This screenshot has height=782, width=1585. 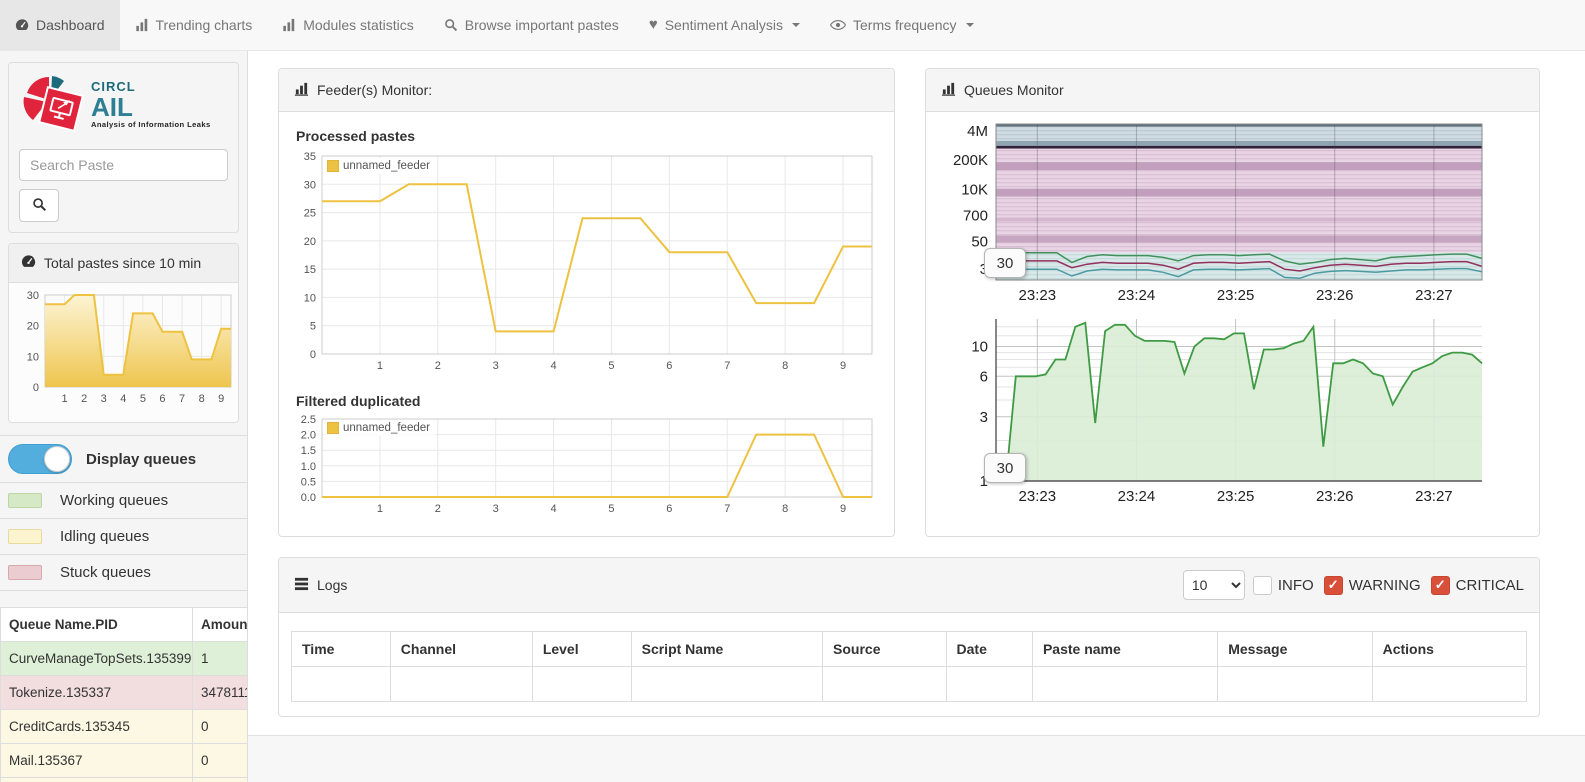 I want to click on checkbox-info, so click(x=1262, y=585).